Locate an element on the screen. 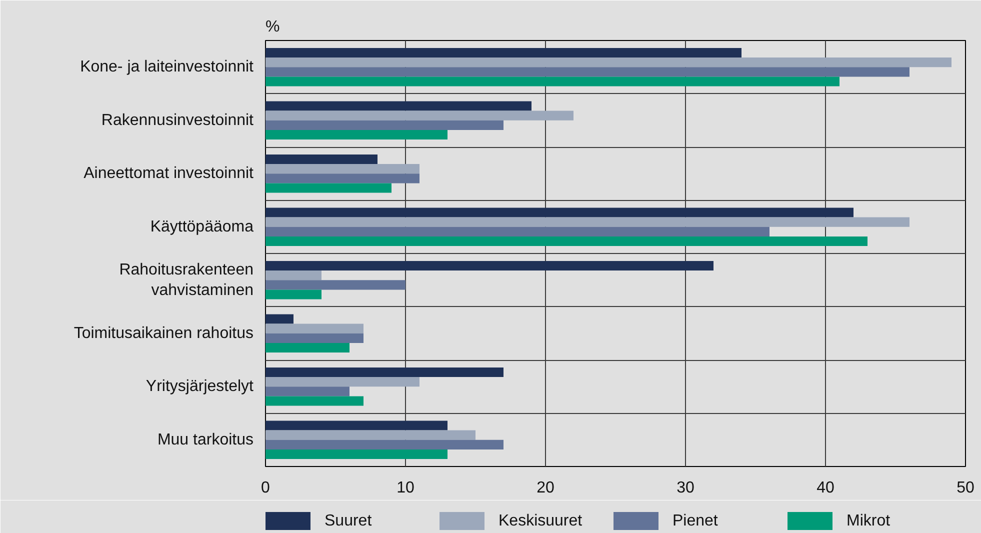 This screenshot has height=533, width=981. y-tick-label: Kone- ja laiteinvestoinnit is located at coordinates (167, 67).